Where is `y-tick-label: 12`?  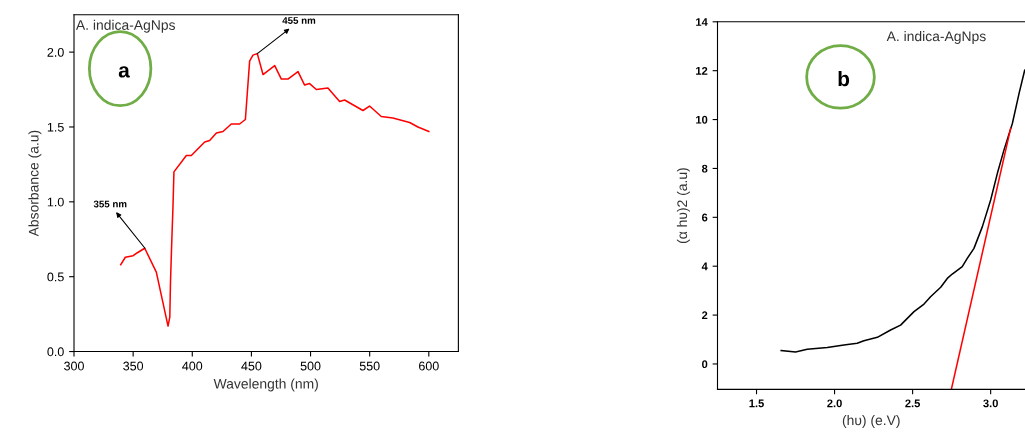
y-tick-label: 12 is located at coordinates (702, 70).